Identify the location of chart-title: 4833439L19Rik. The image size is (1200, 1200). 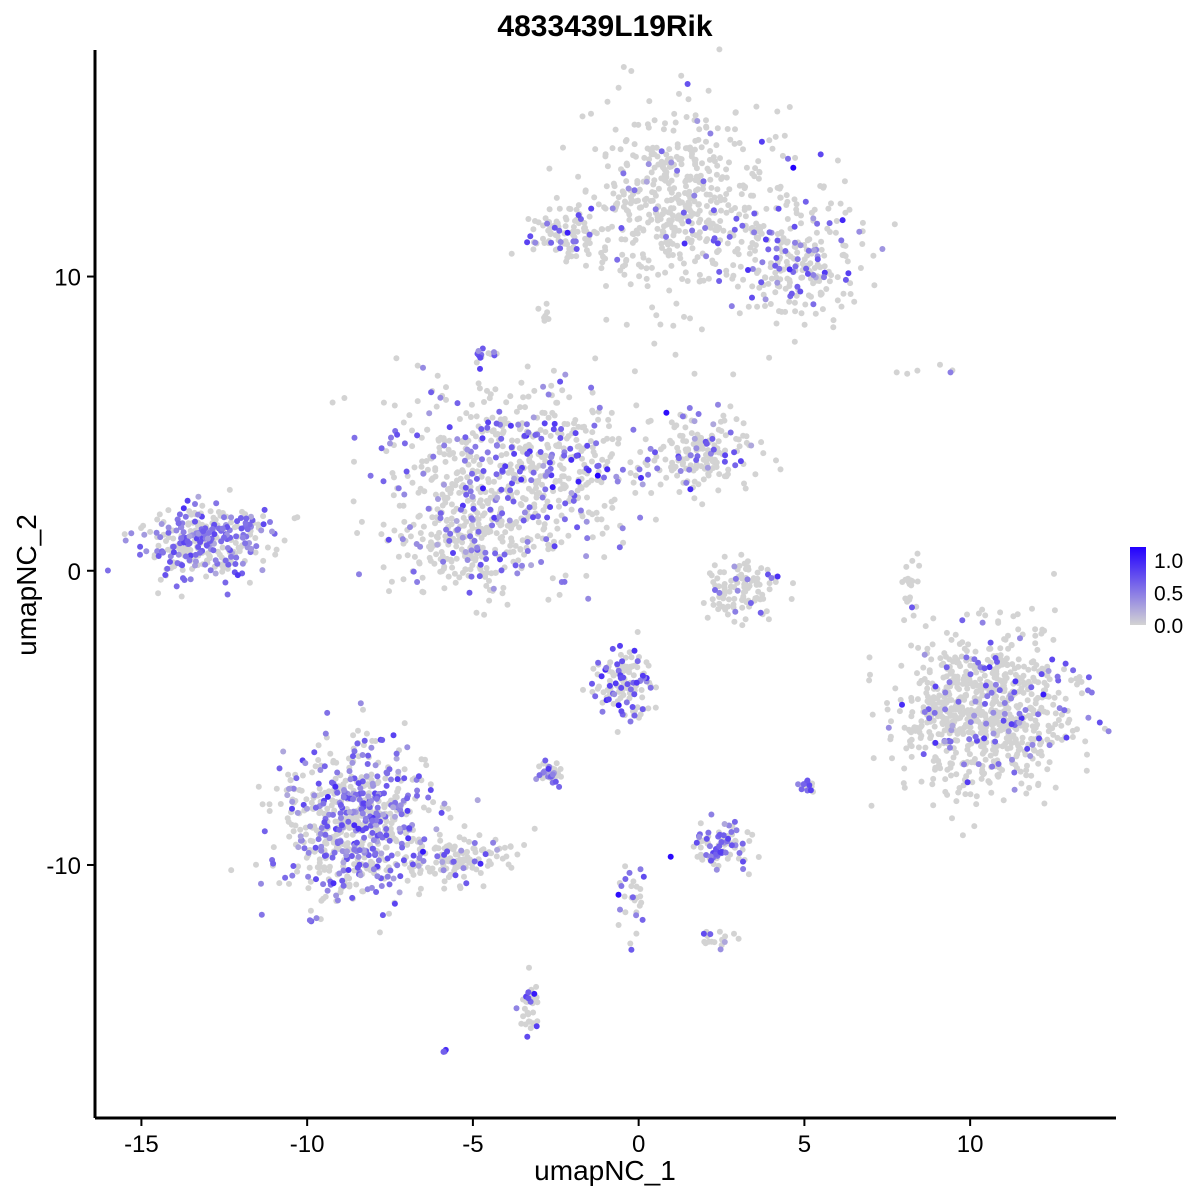
(604, 26).